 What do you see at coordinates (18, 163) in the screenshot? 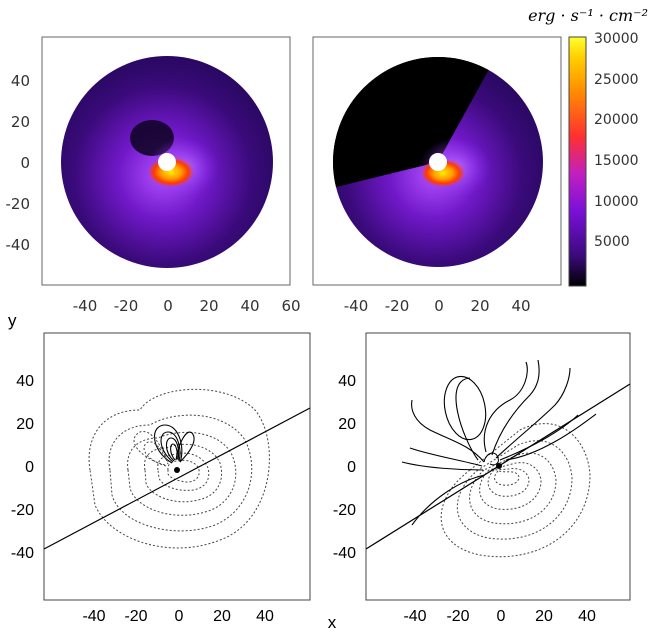
I see `top-left-y-ticks: 40 20 0 -20 -40` at bounding box center [18, 163].